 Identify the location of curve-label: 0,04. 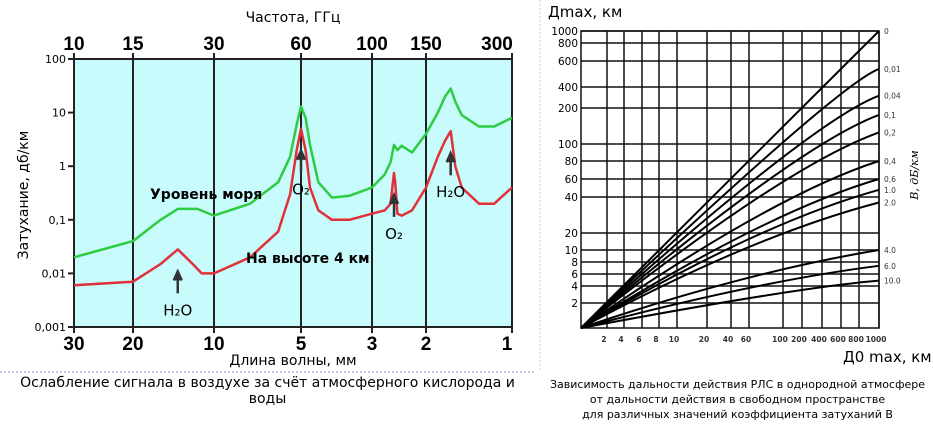
(892, 96).